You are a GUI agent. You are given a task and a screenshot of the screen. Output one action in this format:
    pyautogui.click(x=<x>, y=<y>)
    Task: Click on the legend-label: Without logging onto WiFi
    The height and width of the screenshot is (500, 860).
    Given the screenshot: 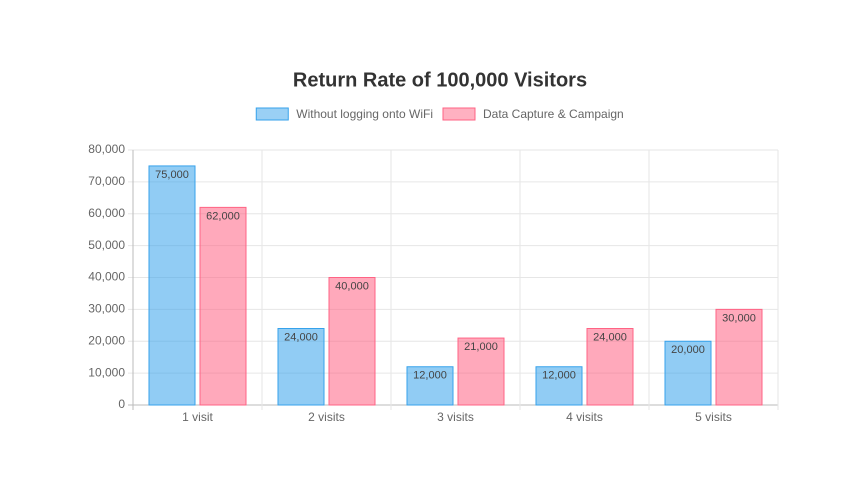 What is the action you would take?
    pyautogui.click(x=364, y=114)
    